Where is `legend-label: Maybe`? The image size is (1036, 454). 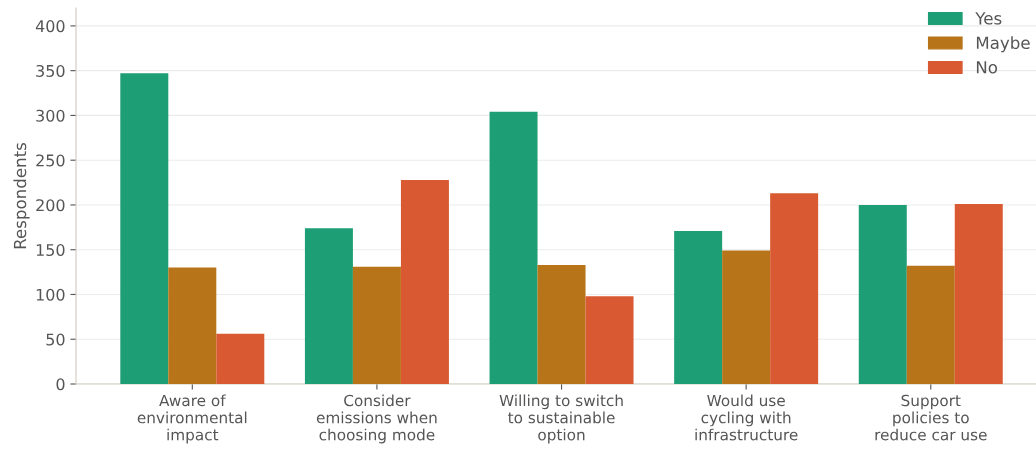
legend-label: Maybe is located at coordinates (1003, 44).